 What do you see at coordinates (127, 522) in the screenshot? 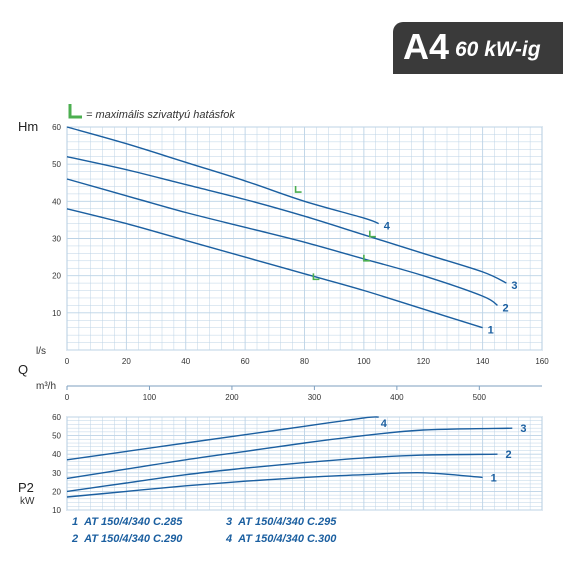
I see `model-item: 1 AT 150/4/340 C.285` at bounding box center [127, 522].